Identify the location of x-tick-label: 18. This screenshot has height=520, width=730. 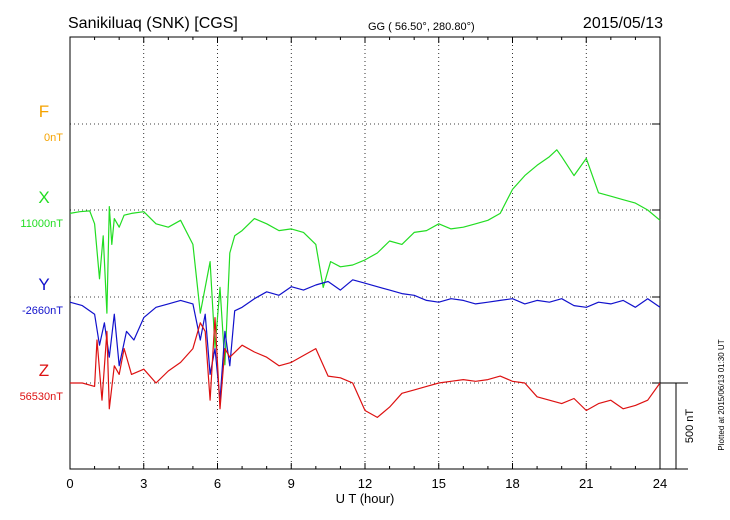
(512, 483).